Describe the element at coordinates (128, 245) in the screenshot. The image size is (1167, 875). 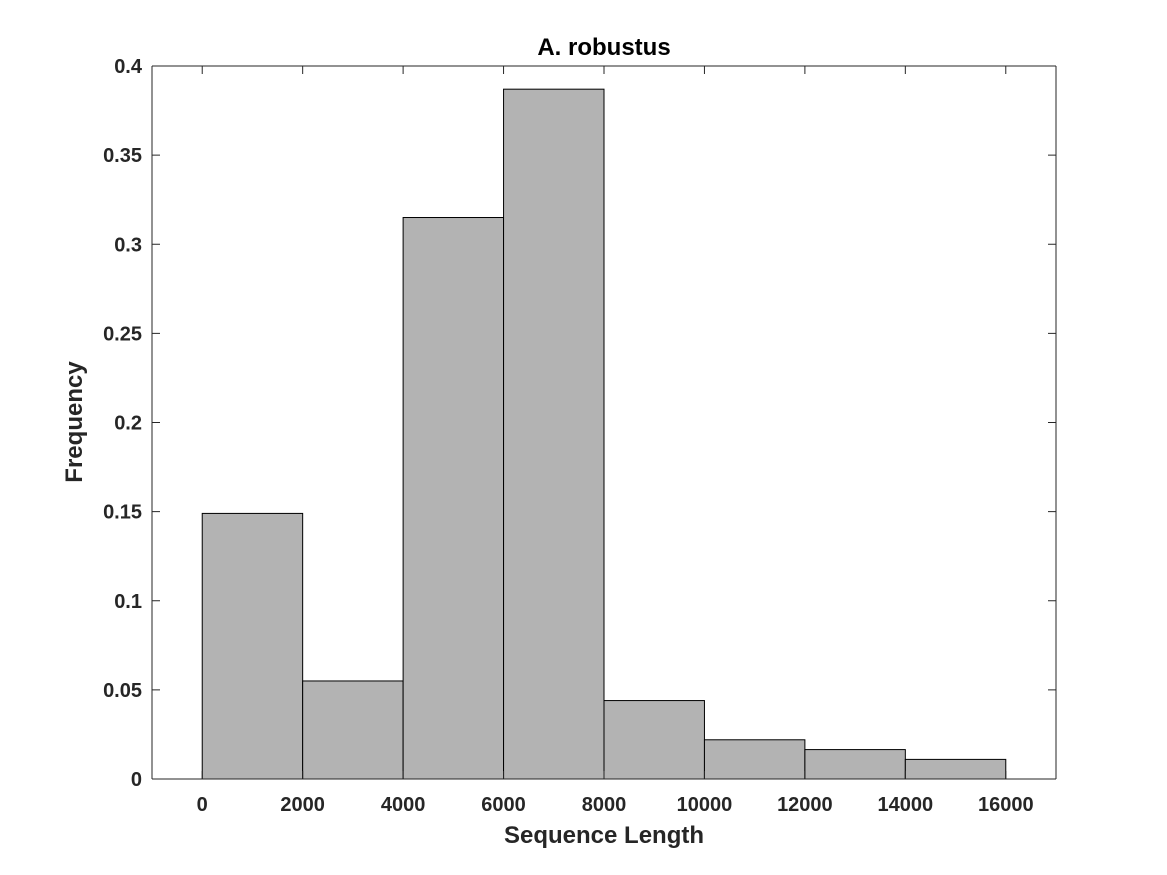
I see `y-tick-label: 0.3` at that location.